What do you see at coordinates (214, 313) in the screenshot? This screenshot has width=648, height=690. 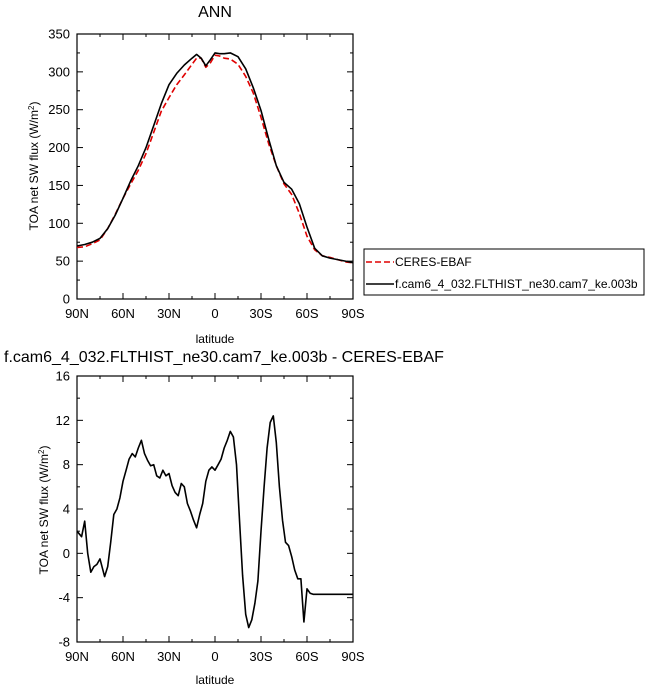 I see `top-x-tick-label: 0` at bounding box center [214, 313].